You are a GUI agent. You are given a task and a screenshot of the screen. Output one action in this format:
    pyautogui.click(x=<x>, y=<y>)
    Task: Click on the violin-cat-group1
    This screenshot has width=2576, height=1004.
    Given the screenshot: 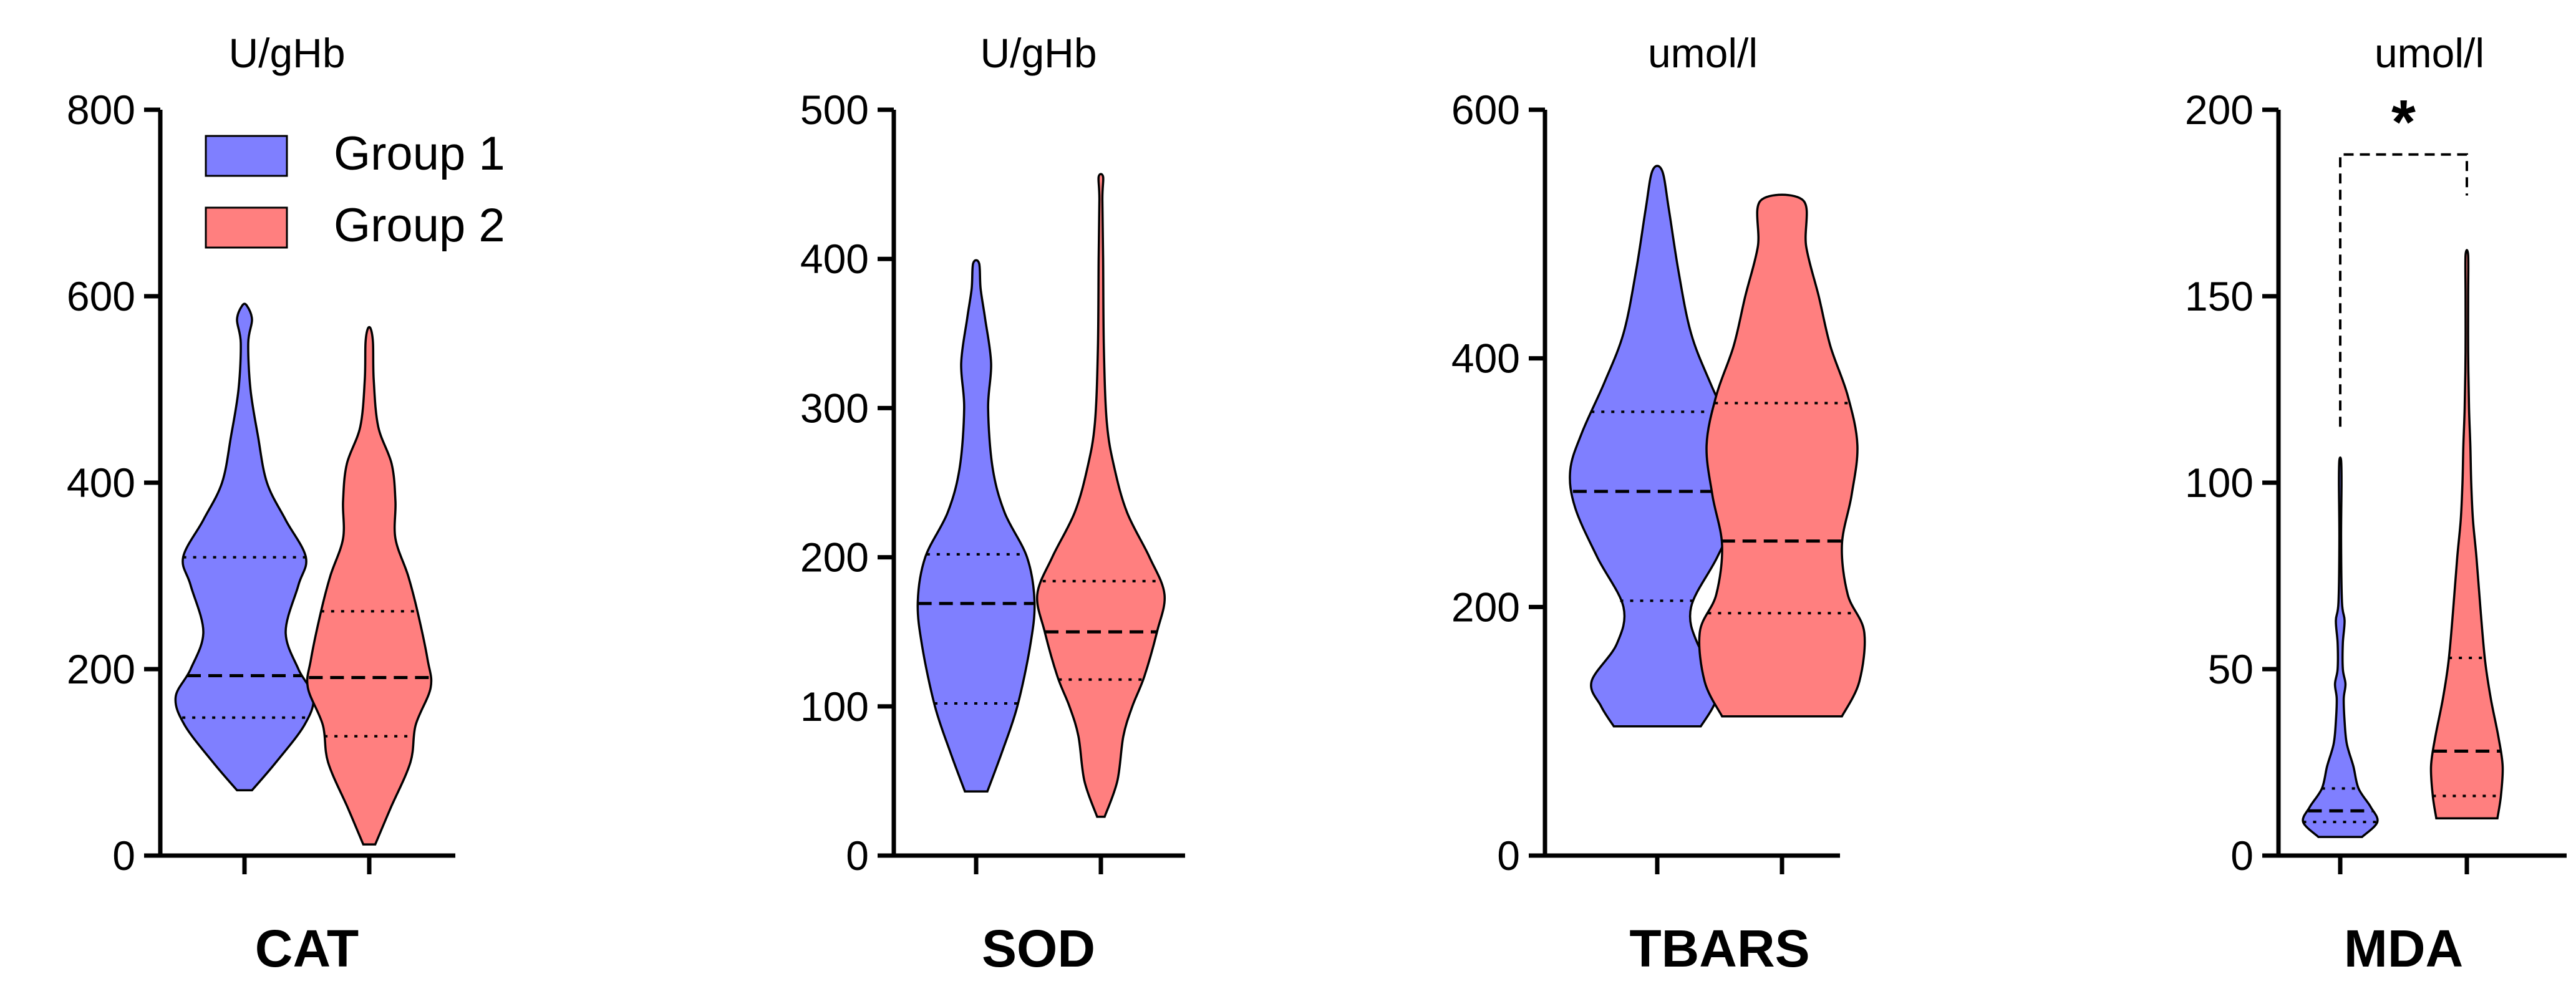 What is the action you would take?
    pyautogui.click(x=244, y=547)
    